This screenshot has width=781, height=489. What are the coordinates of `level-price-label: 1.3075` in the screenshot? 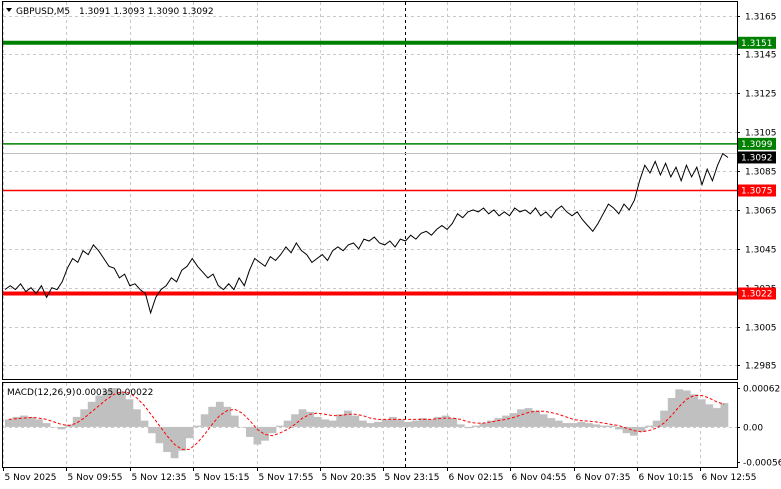 It's located at (757, 192).